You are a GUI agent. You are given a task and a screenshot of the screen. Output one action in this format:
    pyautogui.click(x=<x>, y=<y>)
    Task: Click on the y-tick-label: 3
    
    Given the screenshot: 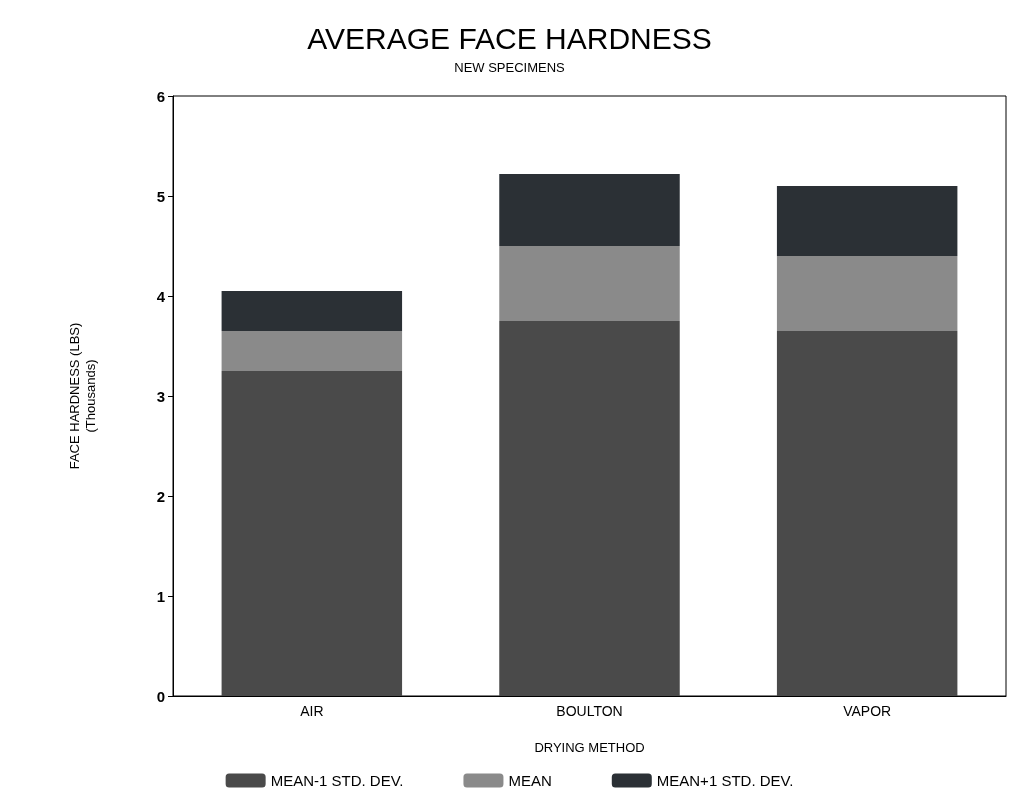 What is the action you would take?
    pyautogui.click(x=160, y=396)
    